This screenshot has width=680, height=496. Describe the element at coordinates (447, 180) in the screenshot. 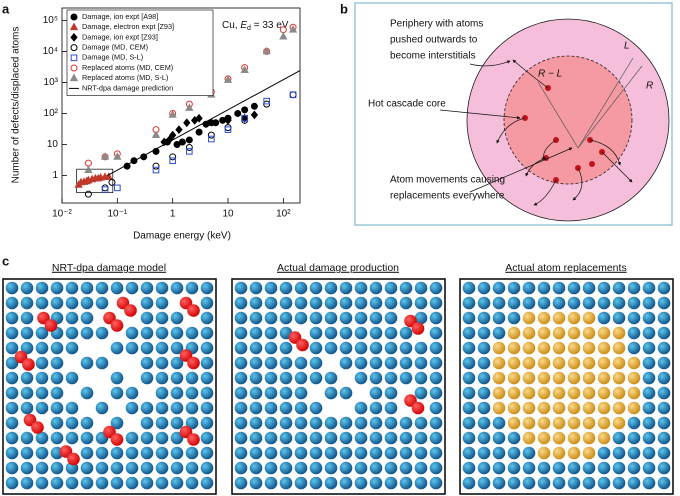

I see `movement-label: Atom movements causing` at that location.